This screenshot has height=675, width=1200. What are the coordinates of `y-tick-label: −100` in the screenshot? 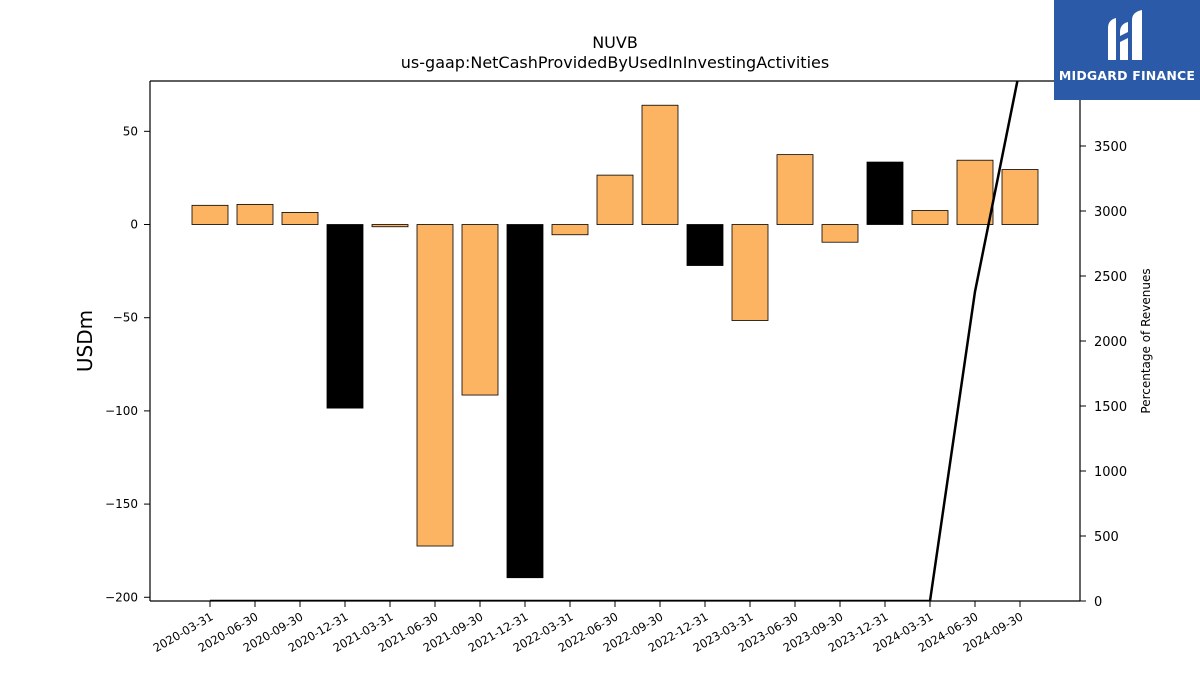 It's located at (121, 411).